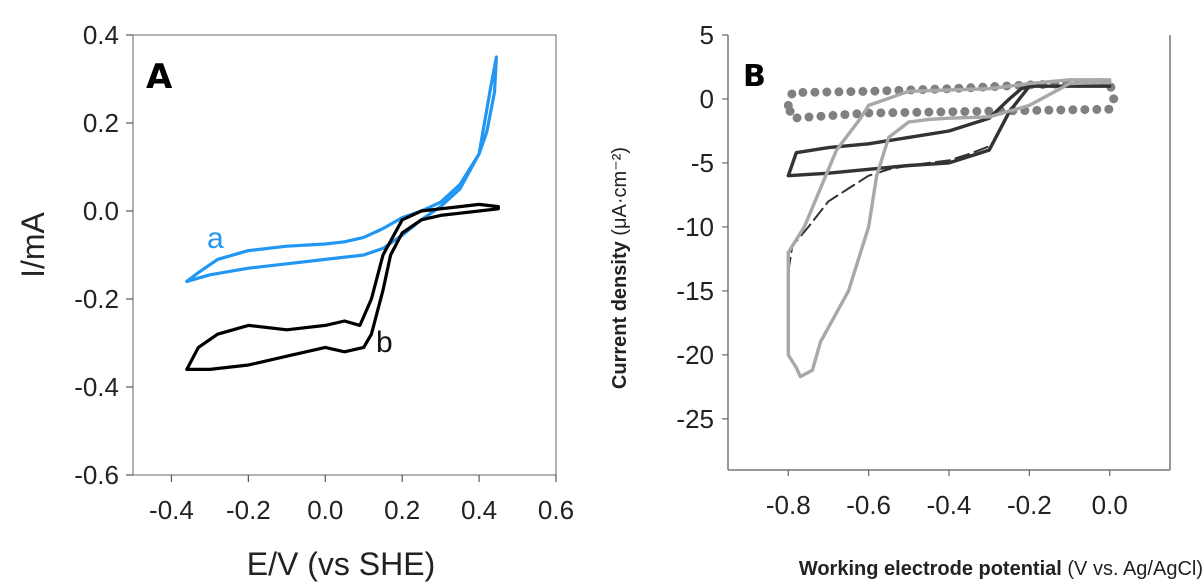 The image size is (1203, 583). Describe the element at coordinates (215, 238) in the screenshot. I see `panel-a-series-a-label: a` at that location.